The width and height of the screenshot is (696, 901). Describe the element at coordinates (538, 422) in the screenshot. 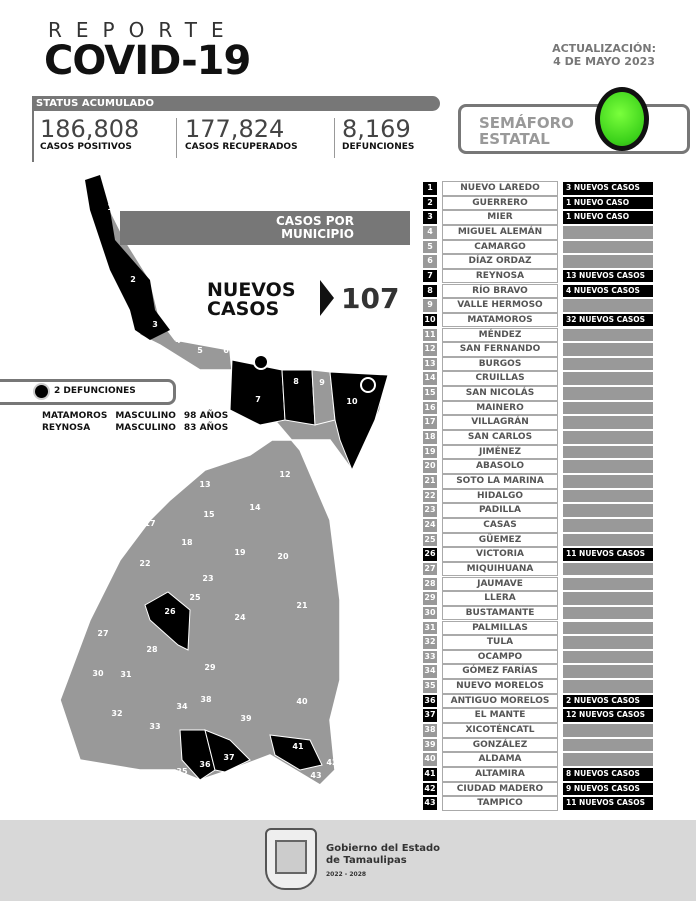

I see `table-row: 17 VILLAGRÁN` at that location.